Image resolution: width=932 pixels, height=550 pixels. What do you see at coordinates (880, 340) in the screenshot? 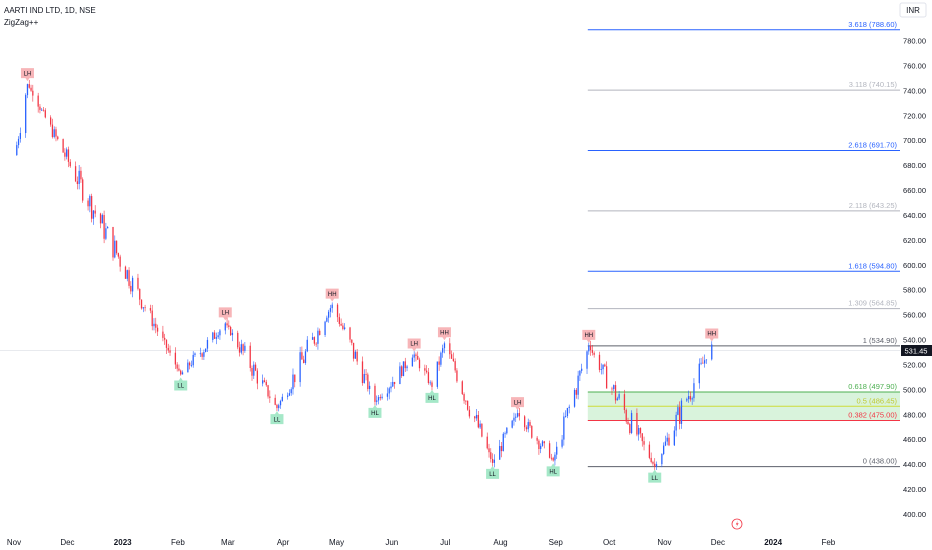
I see `fib-label: 1 (534.90)` at bounding box center [880, 340].